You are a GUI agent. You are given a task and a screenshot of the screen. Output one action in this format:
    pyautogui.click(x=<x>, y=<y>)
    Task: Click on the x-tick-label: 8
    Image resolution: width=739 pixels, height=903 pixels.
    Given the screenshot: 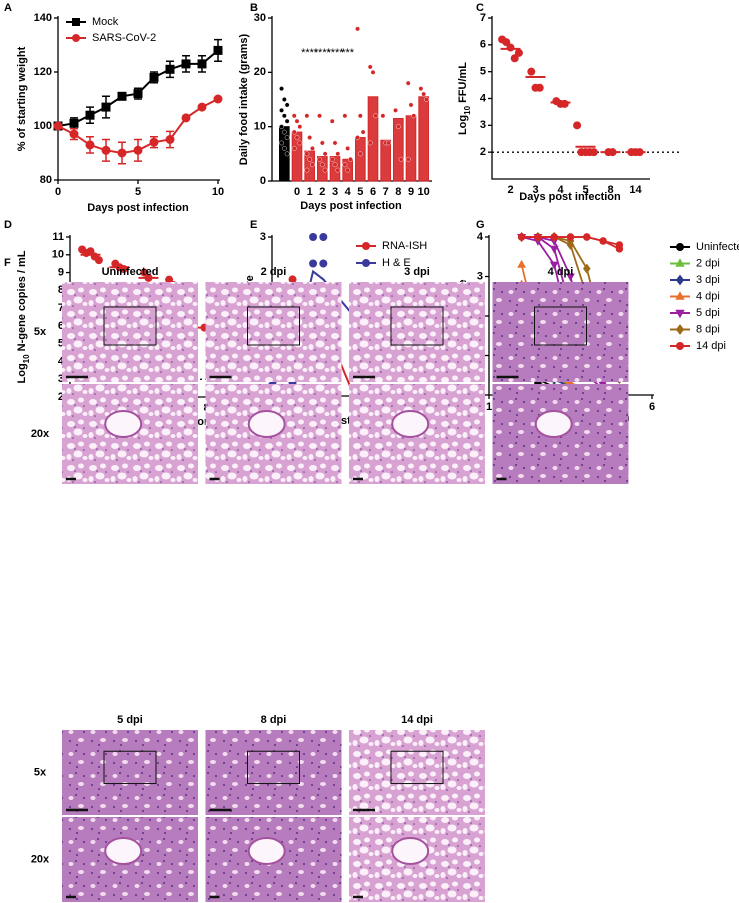 What is the action you would take?
    pyautogui.click(x=398, y=192)
    